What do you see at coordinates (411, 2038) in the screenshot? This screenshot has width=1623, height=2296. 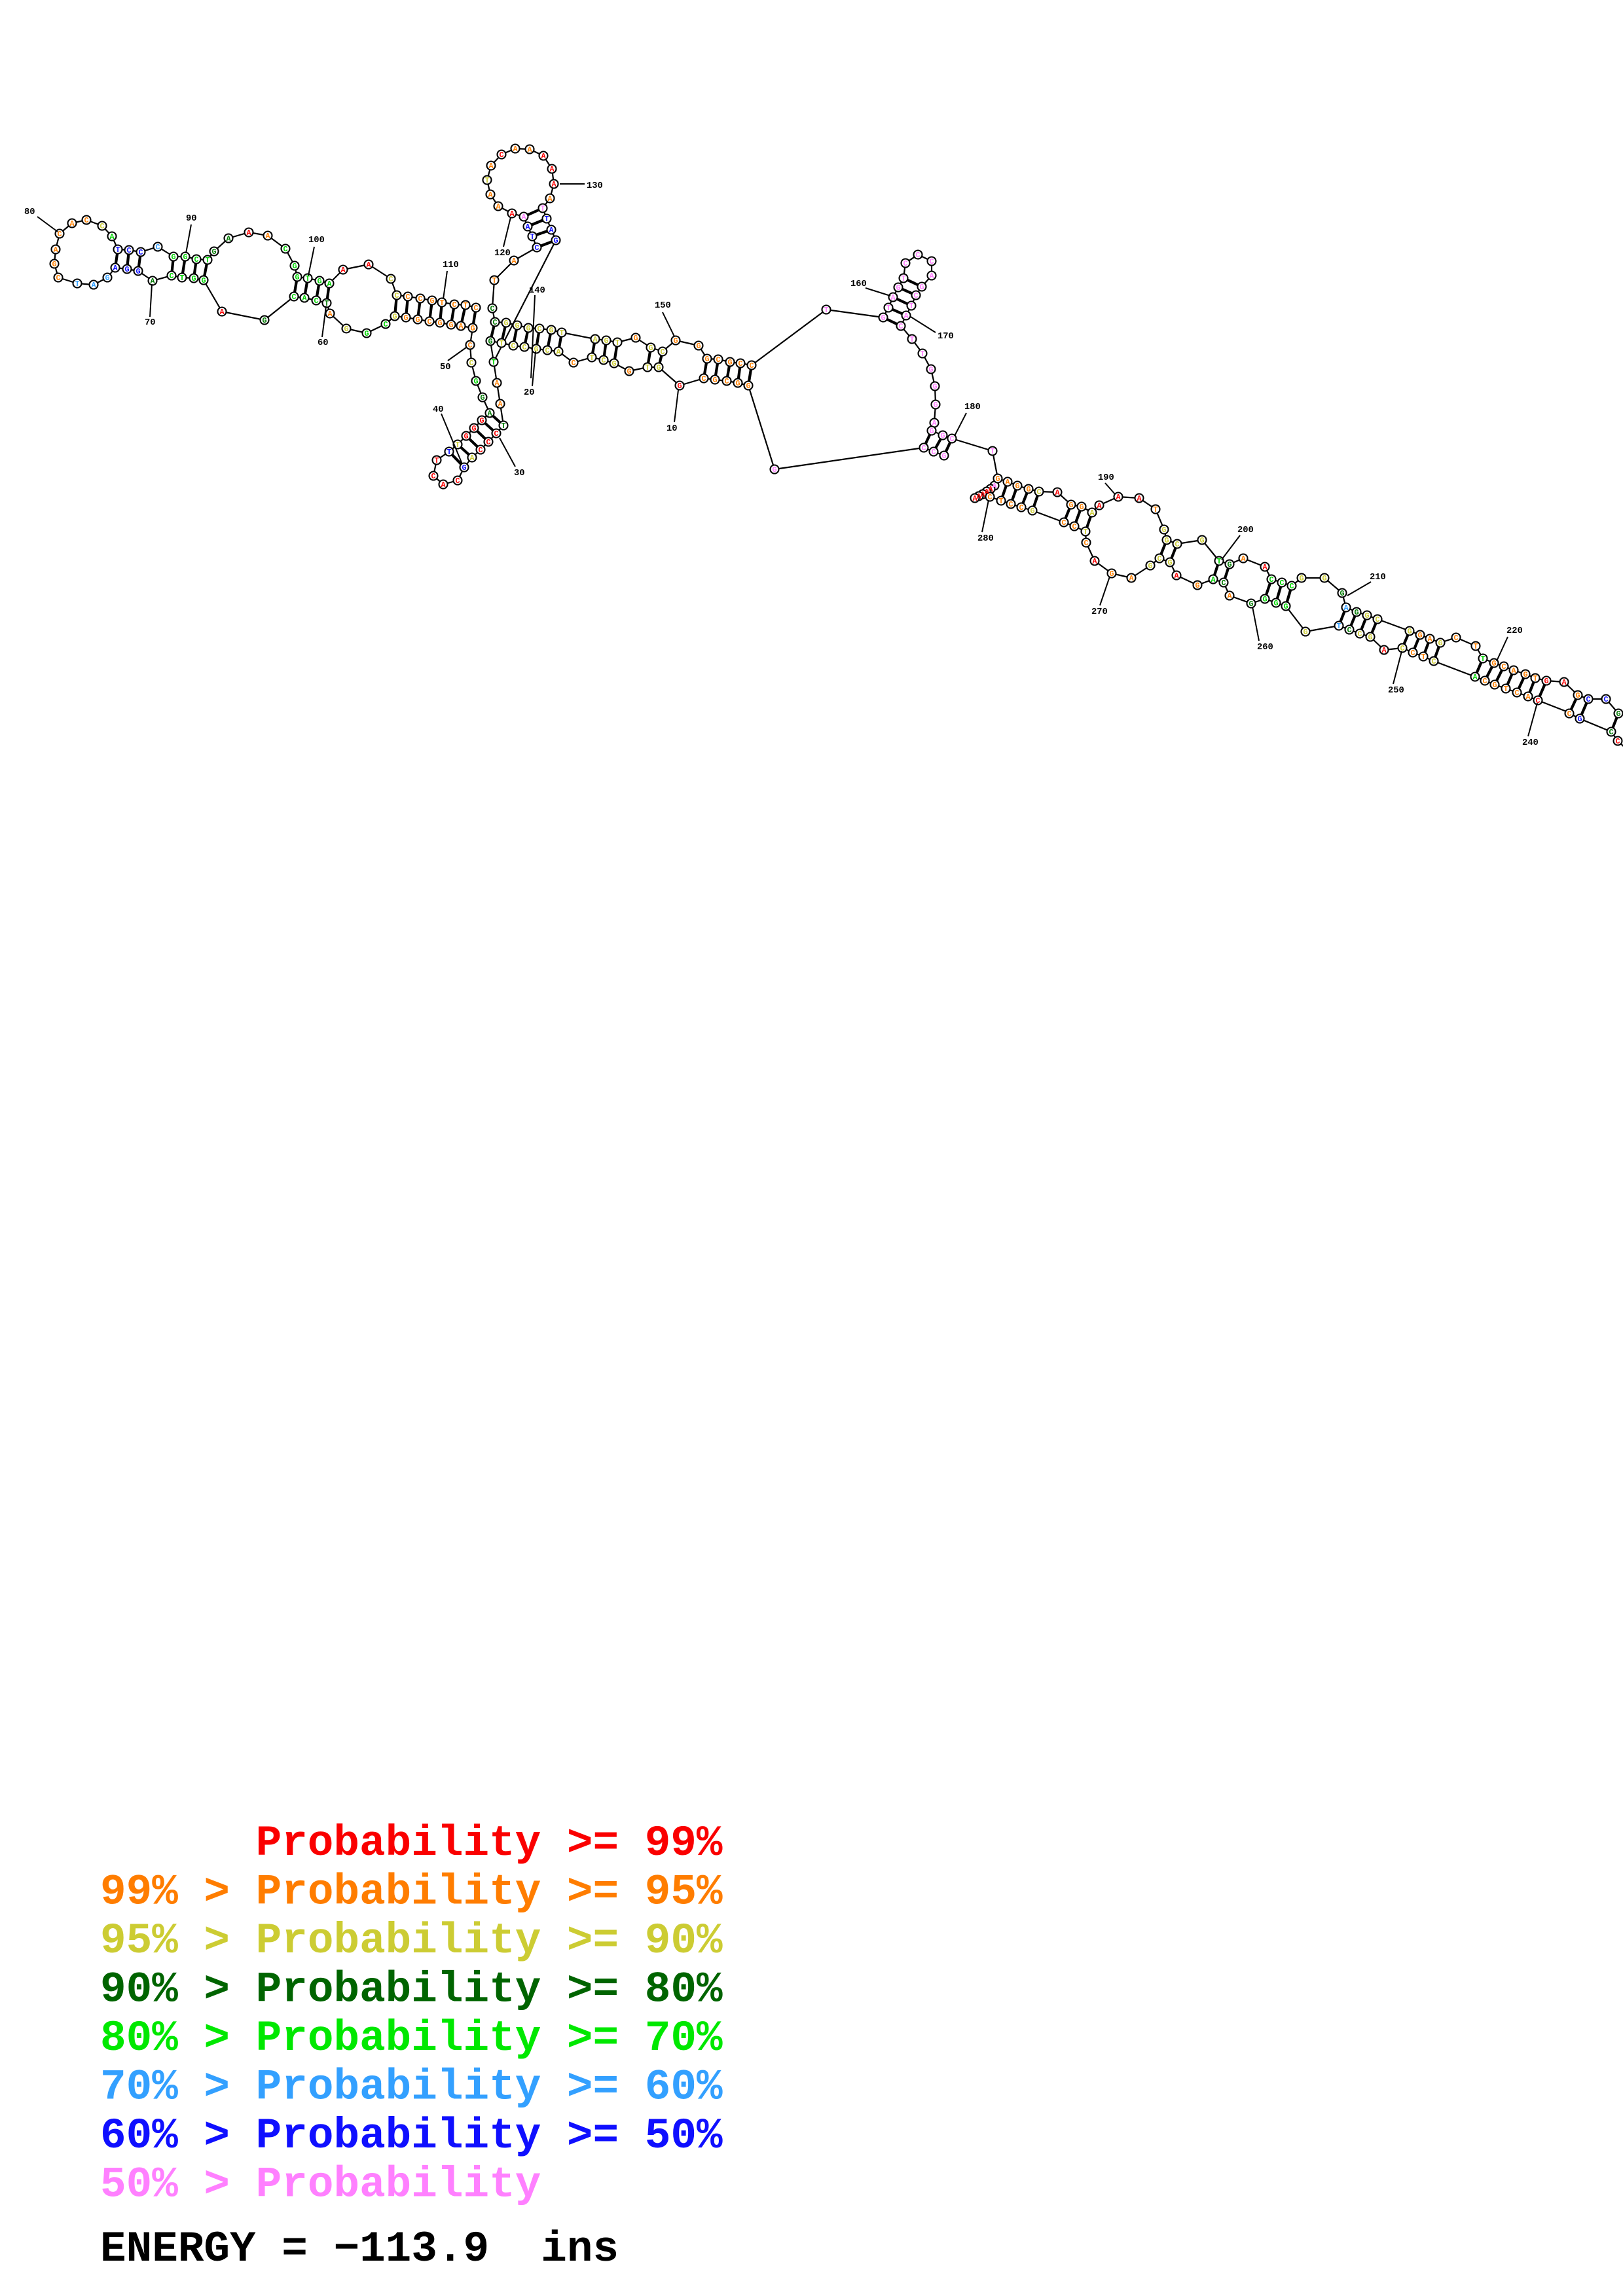 I see `svg-text: 80% > Probability >= 70%` at bounding box center [411, 2038].